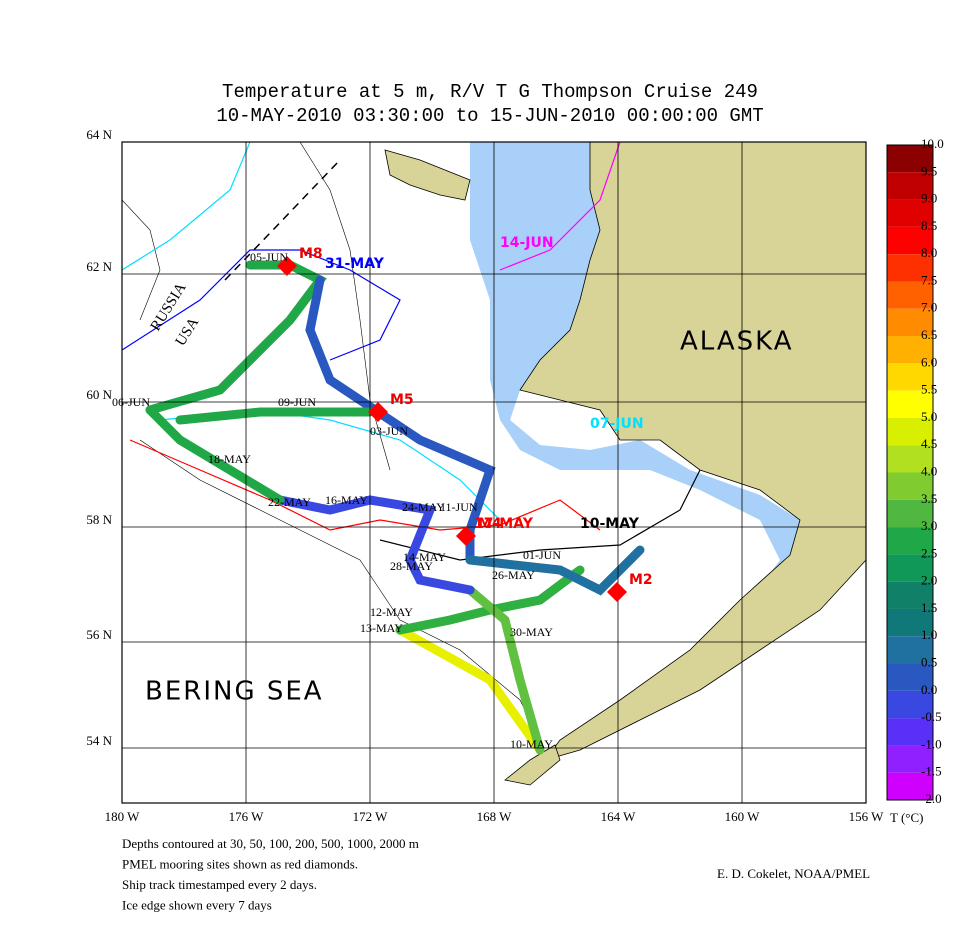 The width and height of the screenshot is (969, 945). I want to click on mooring-label: M2, so click(641, 580).